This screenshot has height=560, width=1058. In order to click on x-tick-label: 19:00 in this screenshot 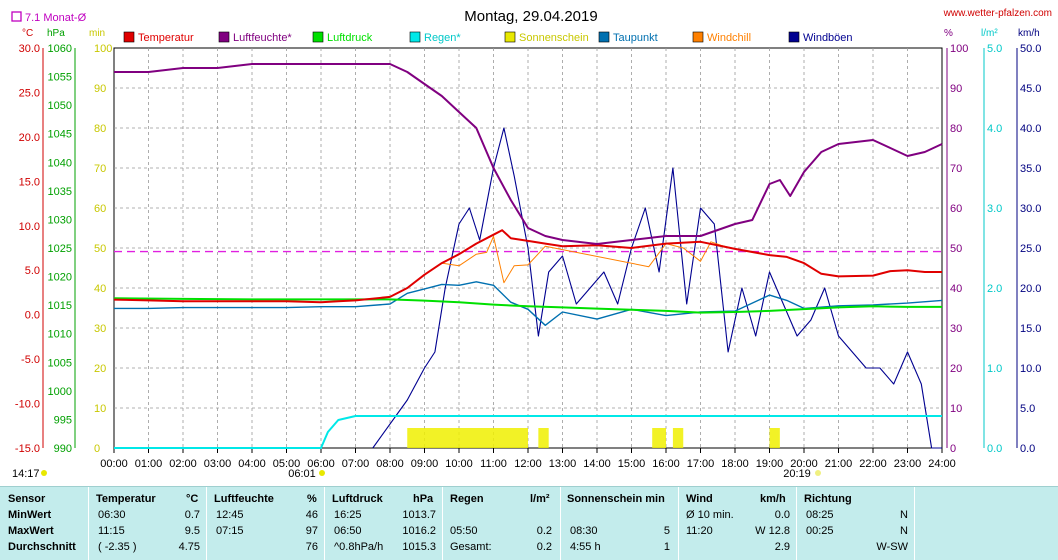, I will do `click(770, 464)`.